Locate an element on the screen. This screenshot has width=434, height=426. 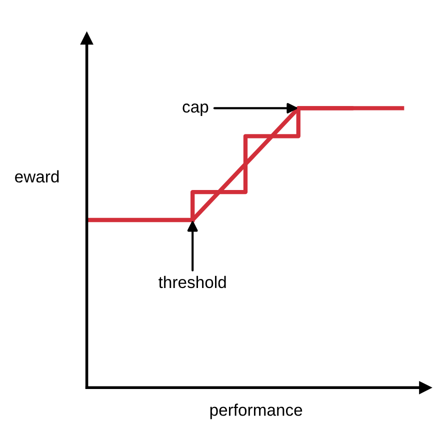
x-axis-title: performance is located at coordinates (256, 412).